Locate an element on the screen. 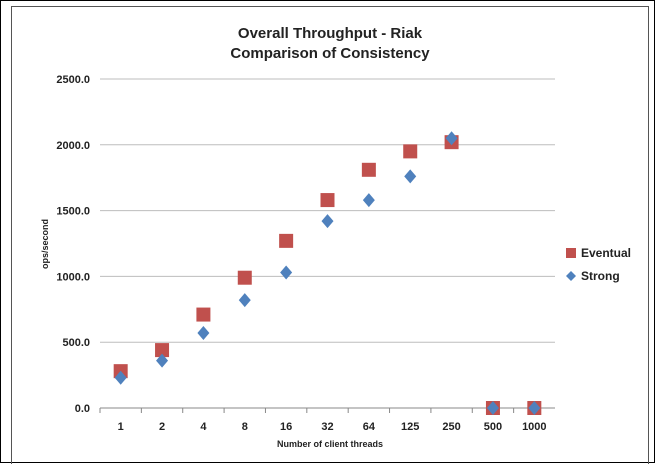  legend: Eventual Strong is located at coordinates (598, 264).